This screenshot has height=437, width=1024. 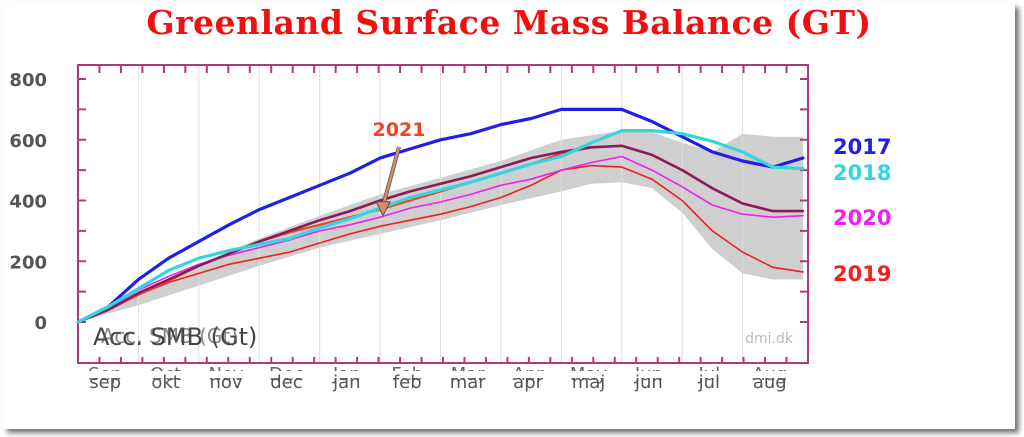 What do you see at coordinates (709, 382) in the screenshot?
I see `month-label: jul` at bounding box center [709, 382].